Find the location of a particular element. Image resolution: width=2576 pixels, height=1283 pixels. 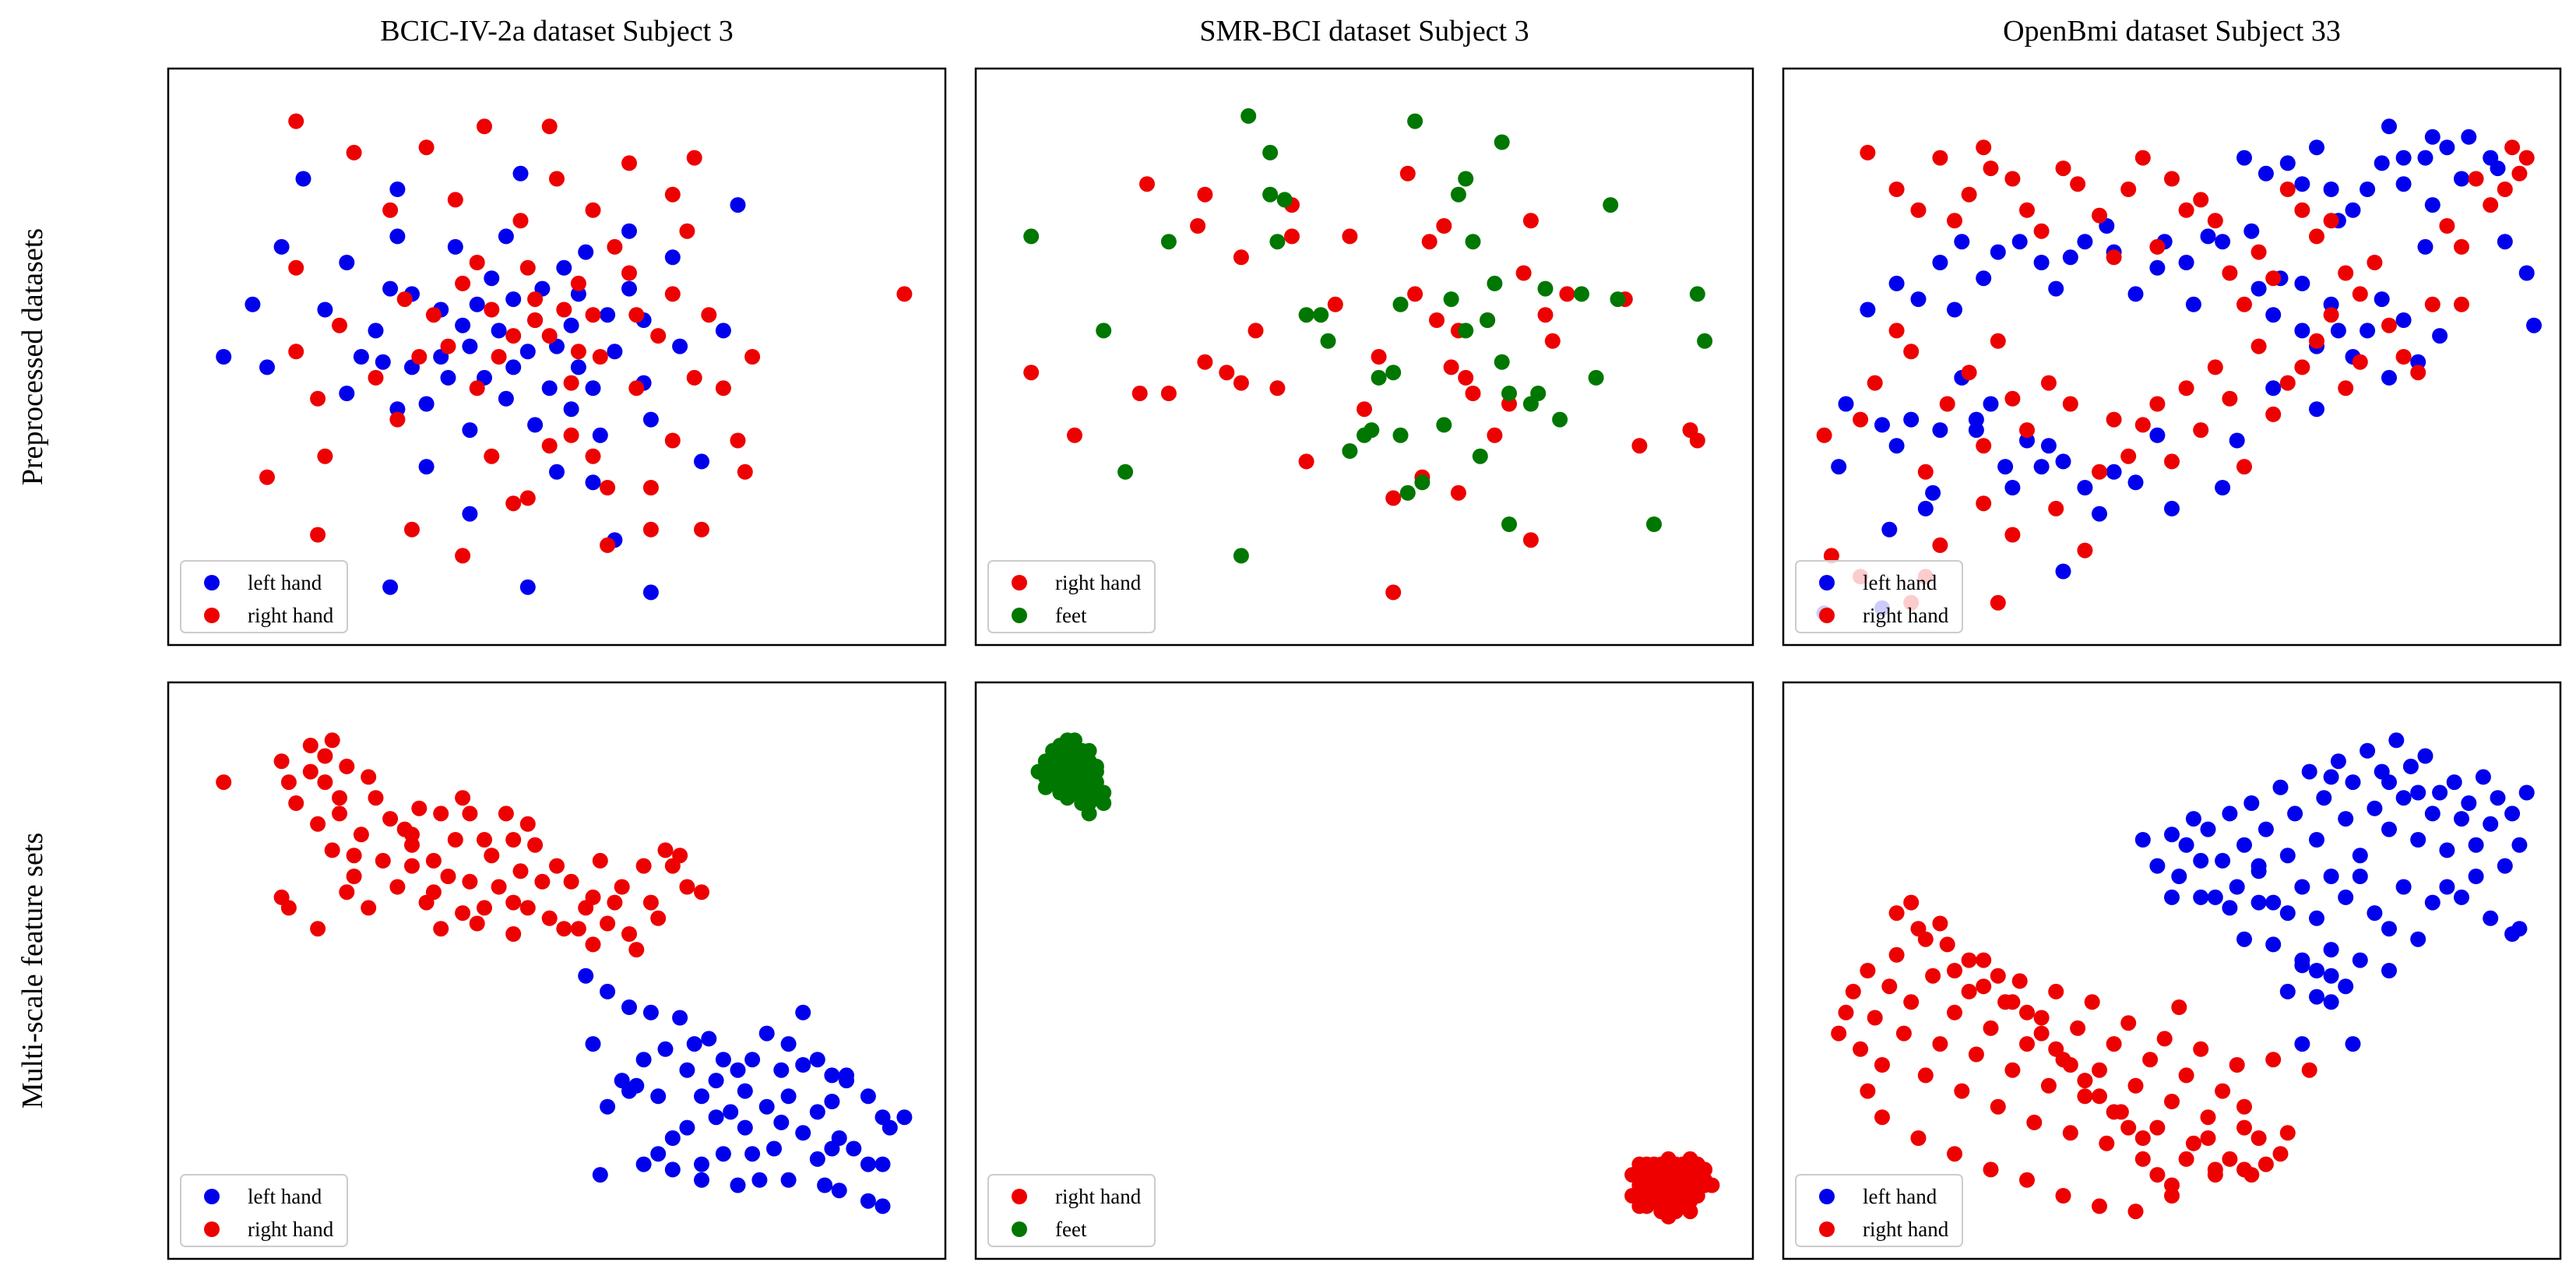

row-label: Multi-scale feature sets is located at coordinates (32, 971).